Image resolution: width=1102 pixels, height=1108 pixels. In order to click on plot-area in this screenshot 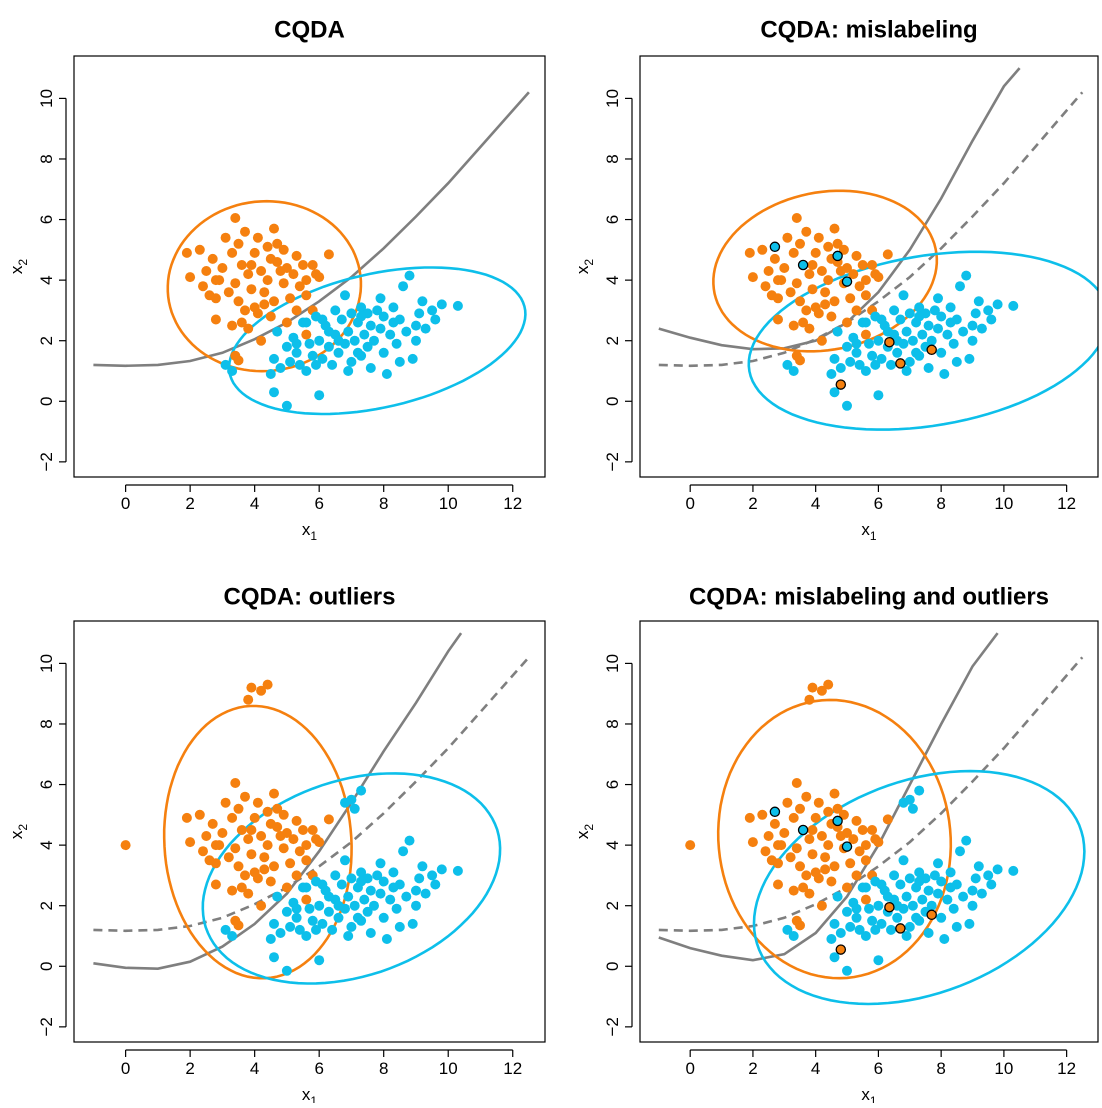, I will do `click(311, 808)`.